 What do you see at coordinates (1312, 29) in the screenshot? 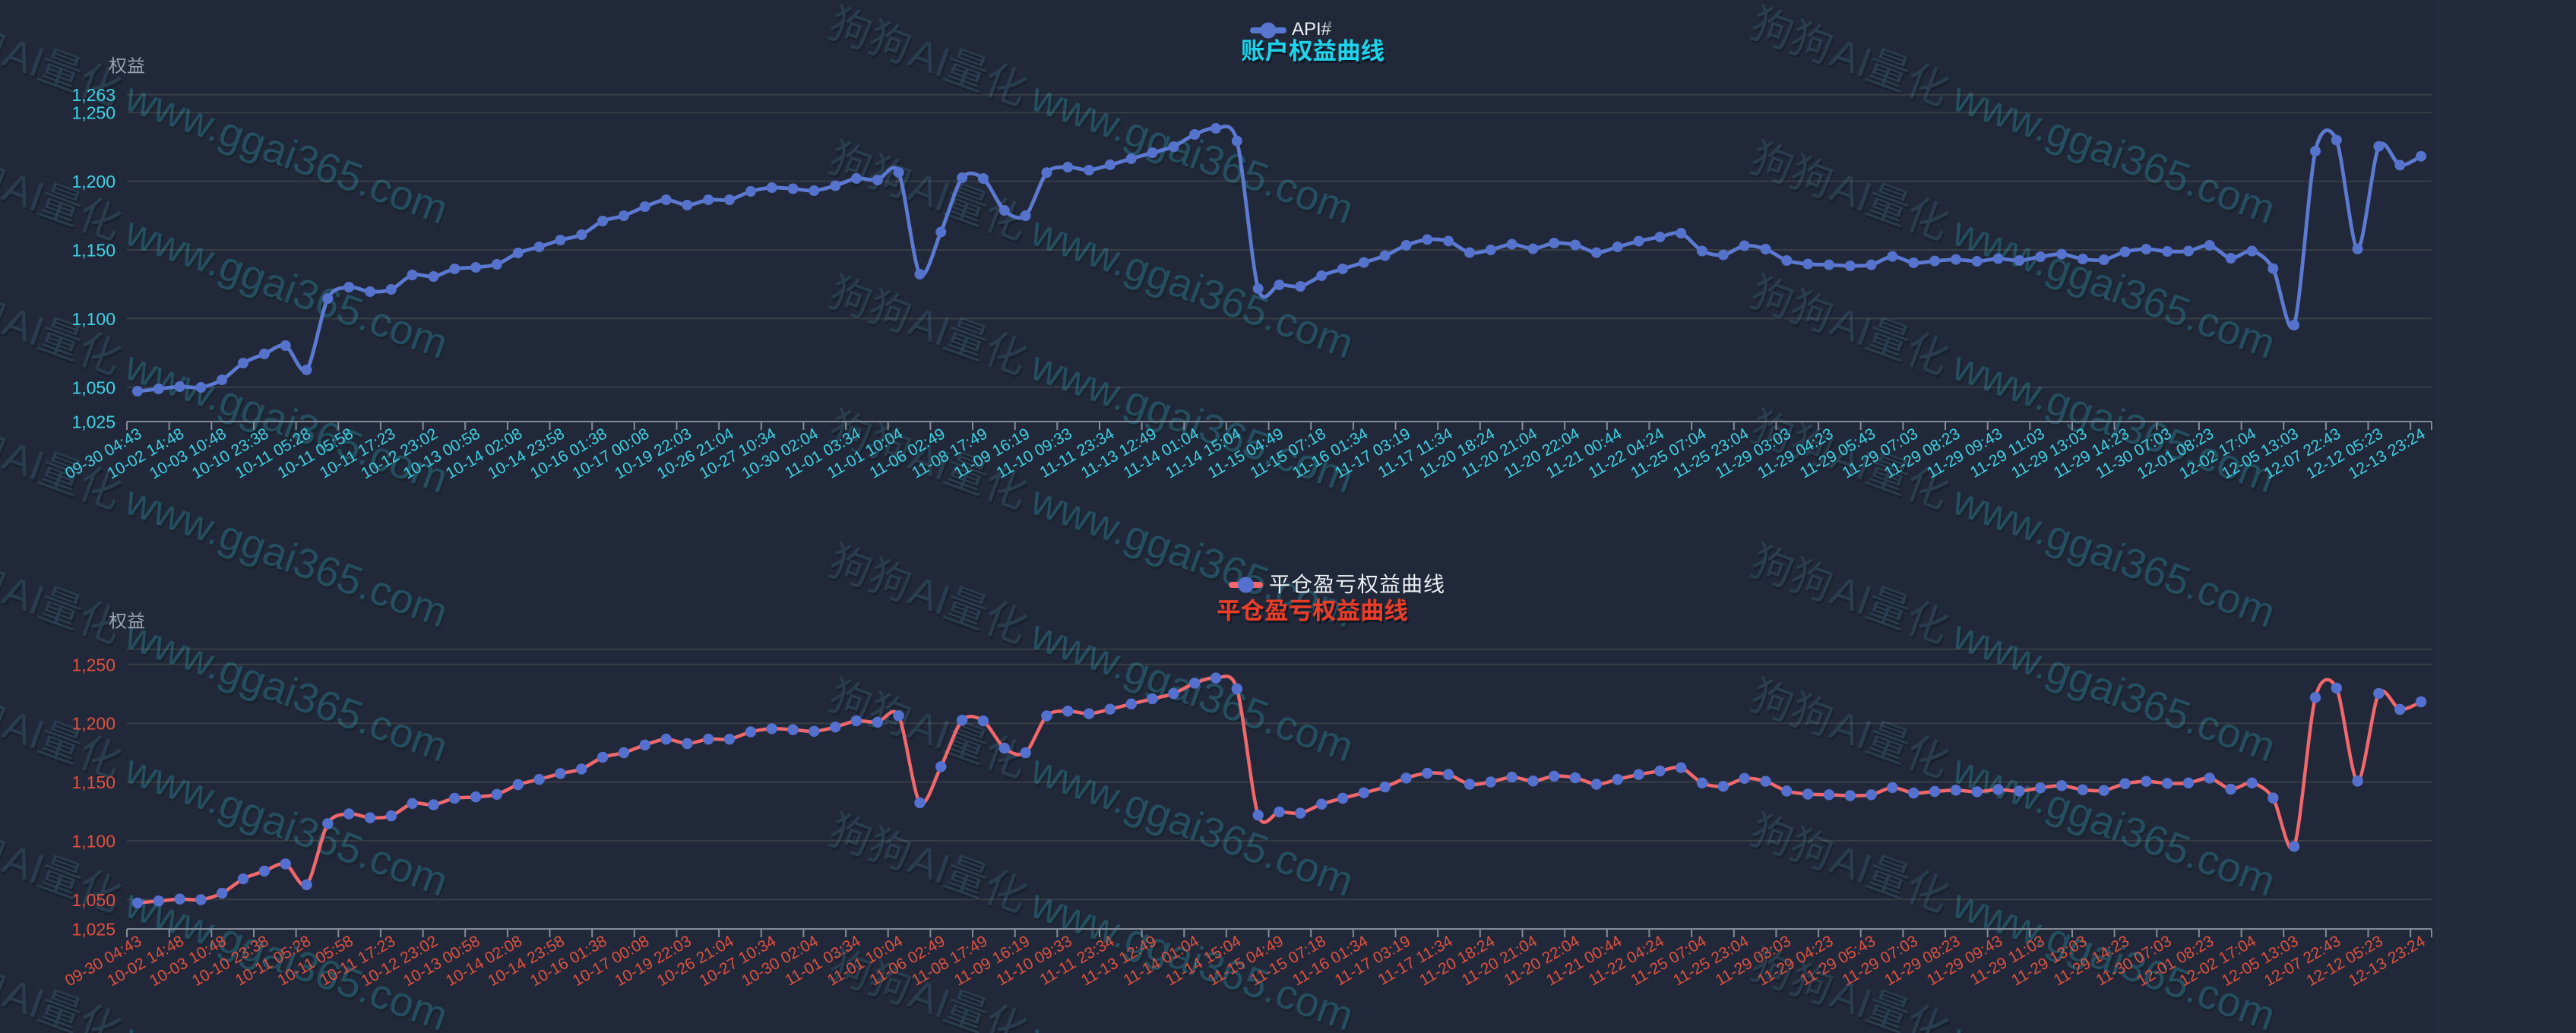
I see `svg-text: API#` at bounding box center [1312, 29].